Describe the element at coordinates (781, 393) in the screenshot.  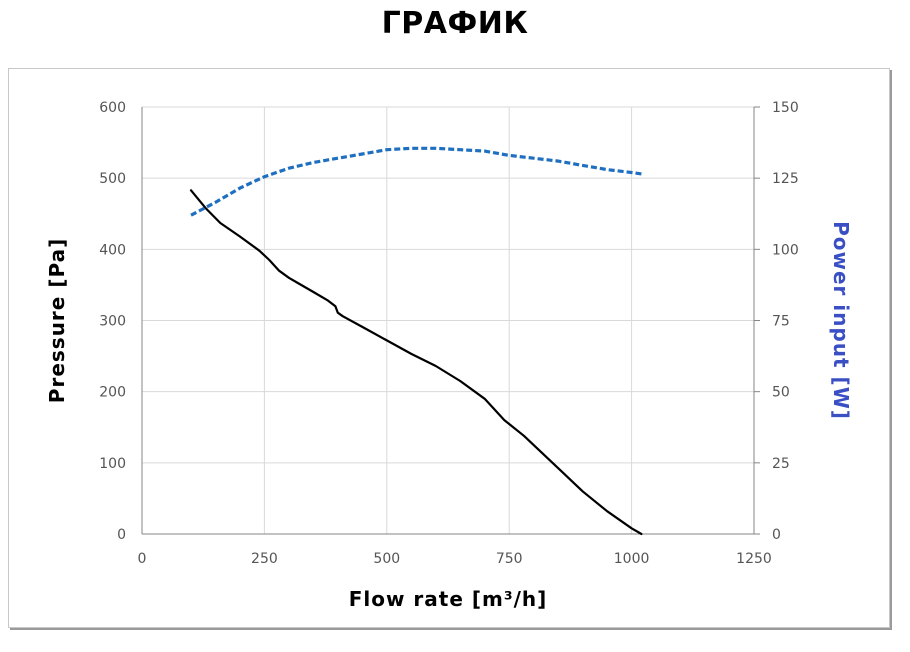
I see `y2-tick-label: 50` at that location.